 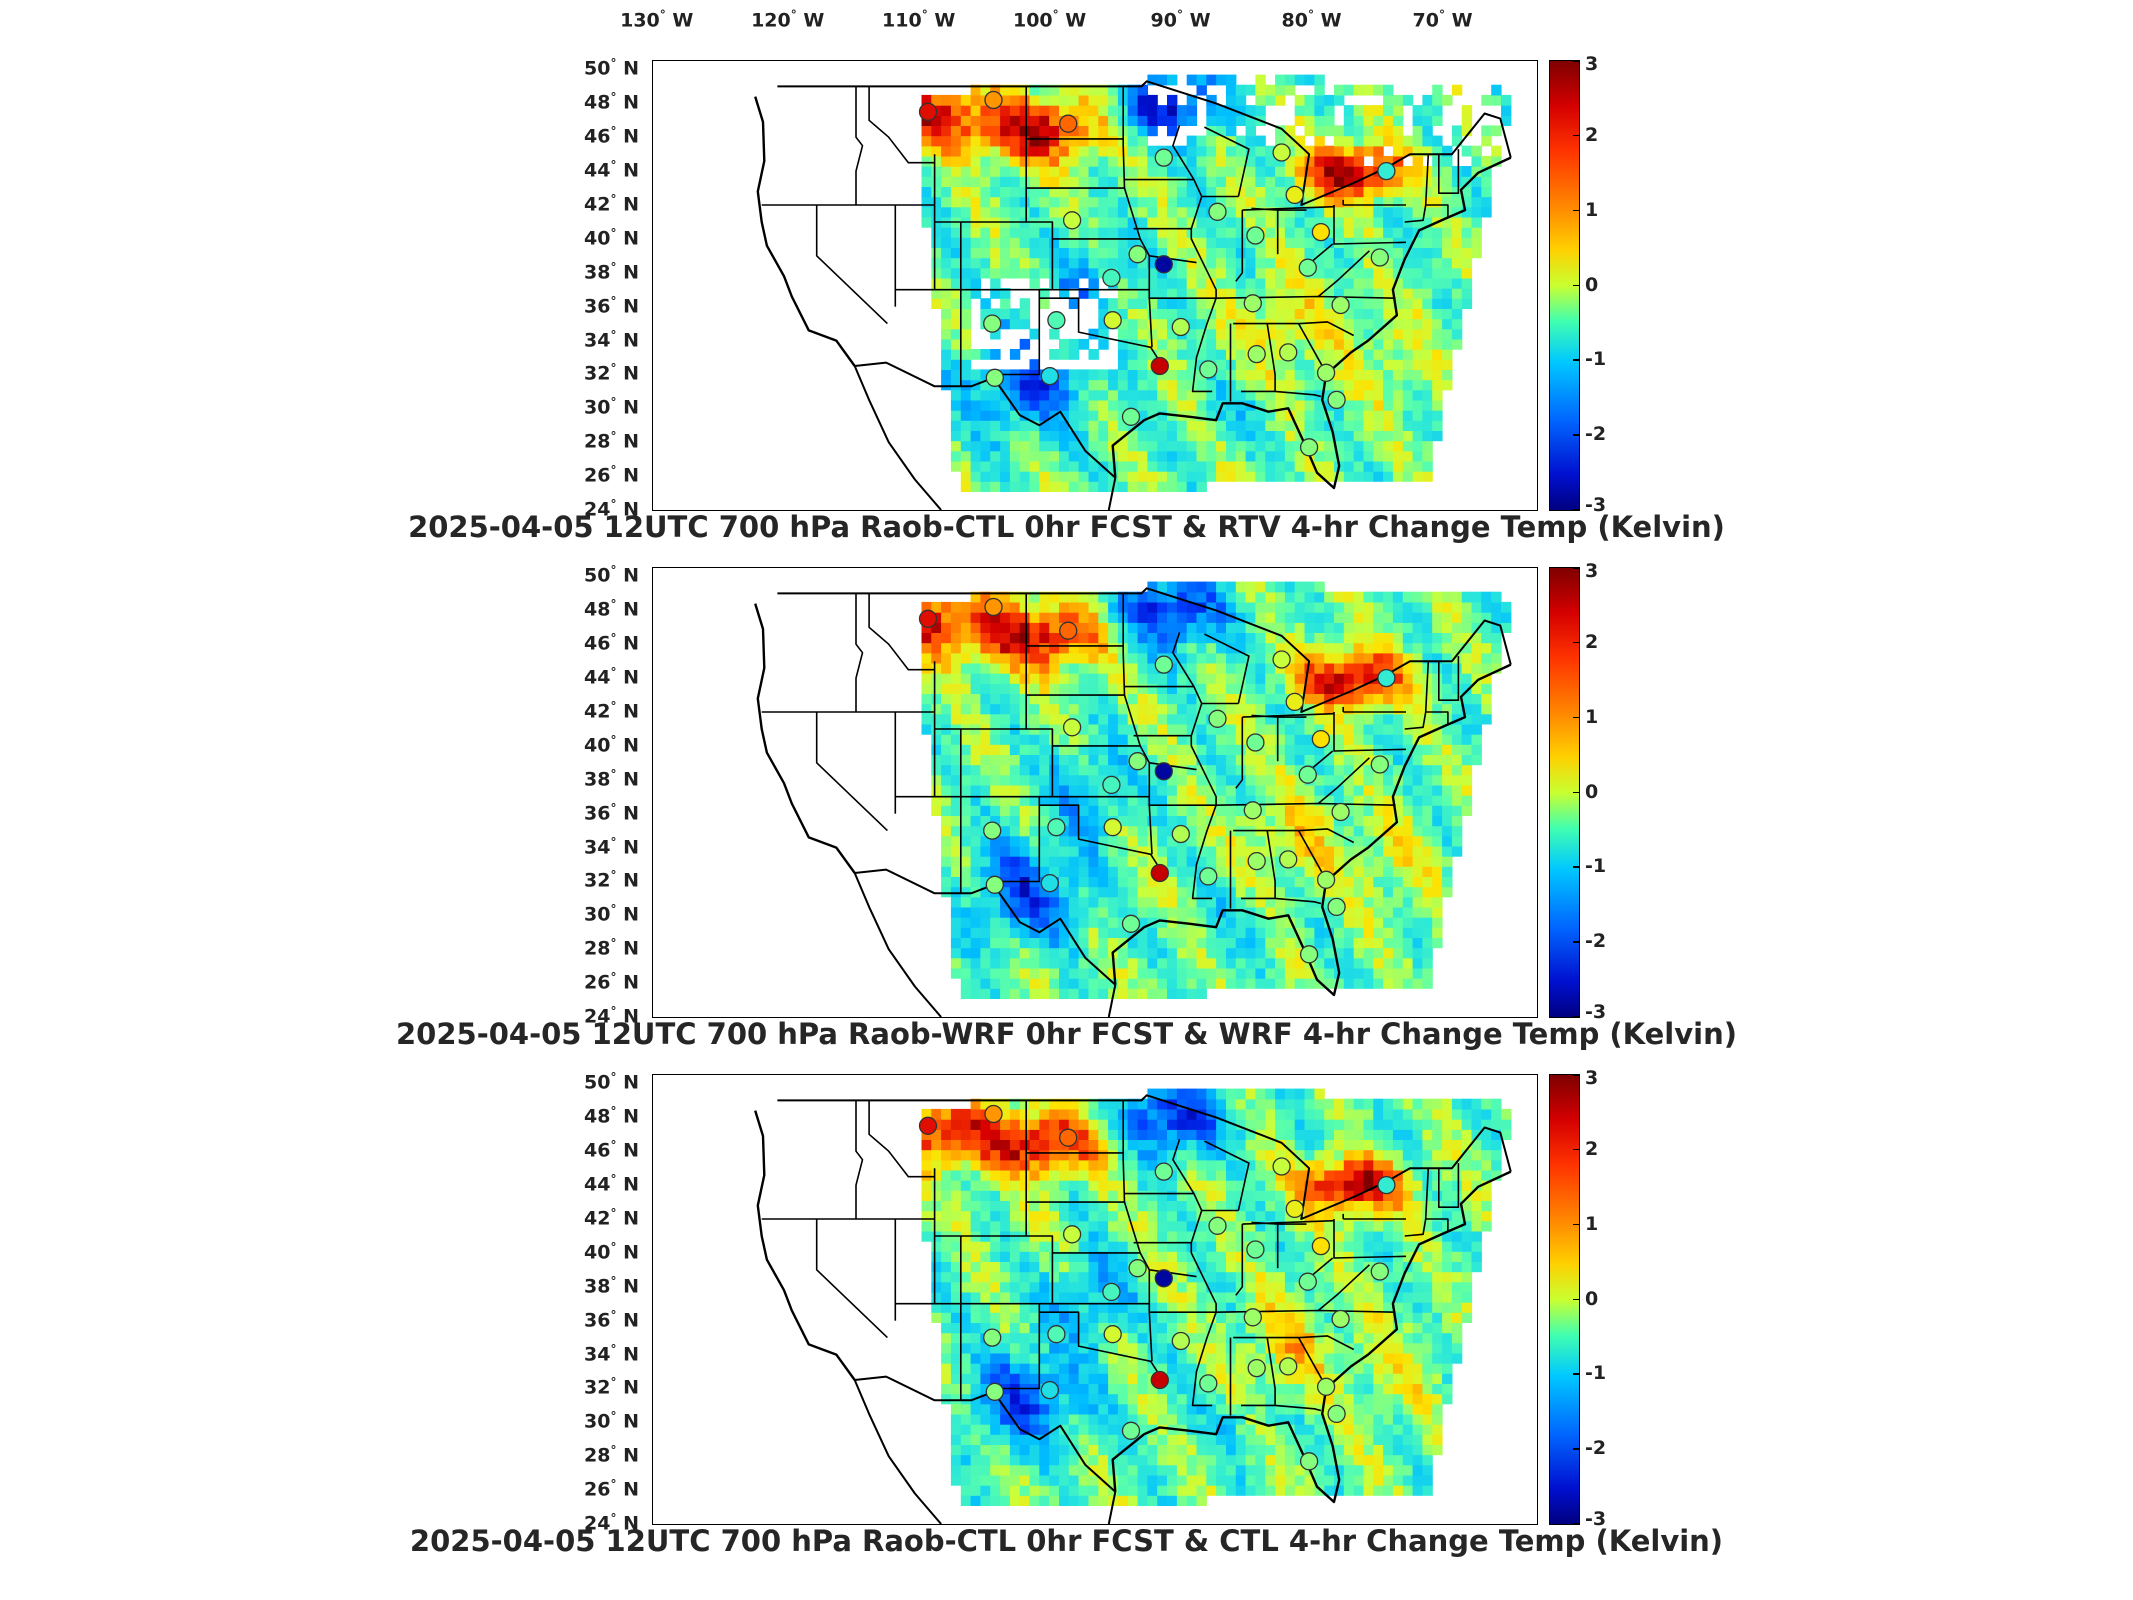 What do you see at coordinates (1592, 791) in the screenshot?
I see `colorbar-tick-label: 0` at bounding box center [1592, 791].